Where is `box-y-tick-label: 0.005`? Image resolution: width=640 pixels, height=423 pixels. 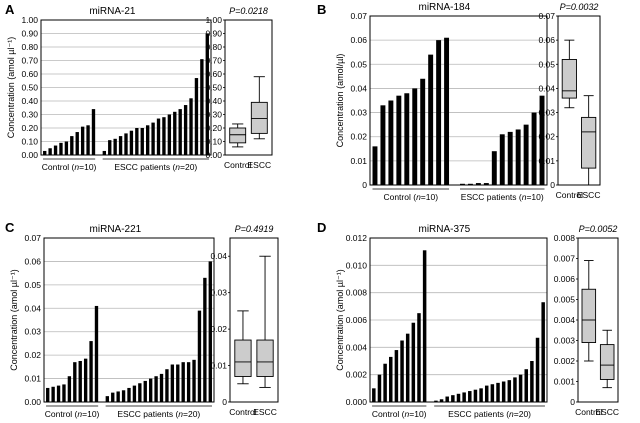 box-y-tick-label: 0.005 is located at coordinates (565, 300).